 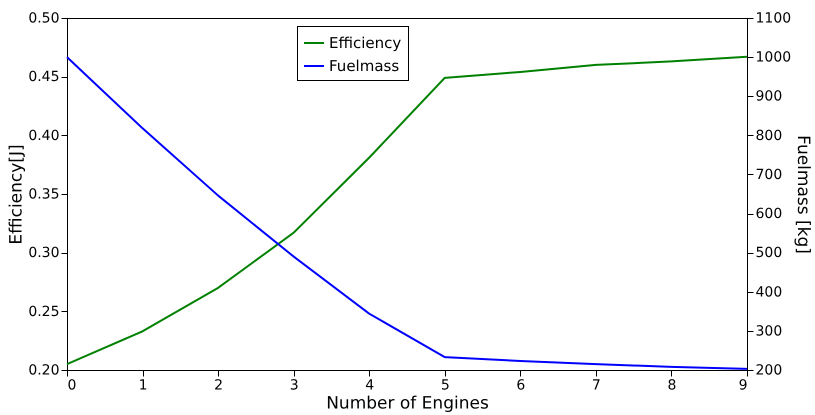 I want to click on y2-tick-label: 800, so click(x=769, y=136).